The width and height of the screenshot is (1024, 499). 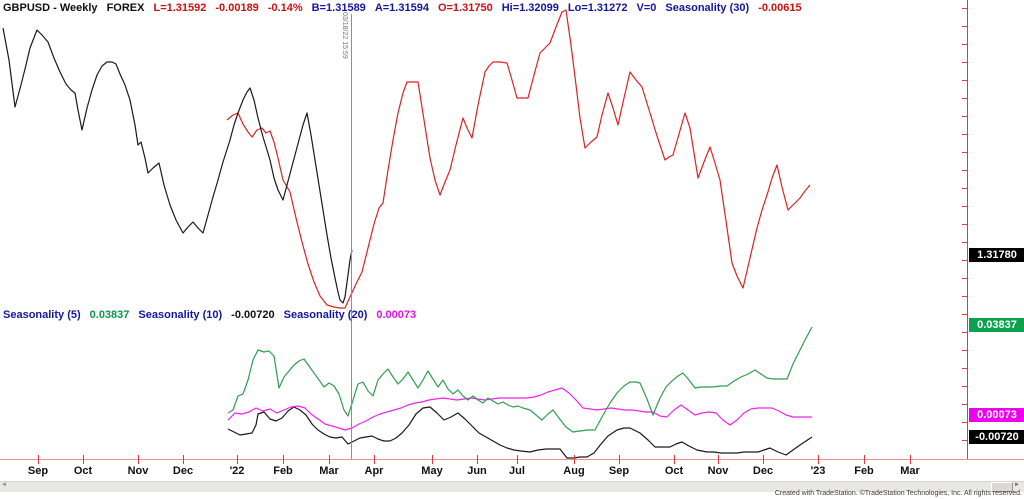 I want to click on quote-field-0: GBPUSD - Weekly, so click(x=50, y=8).